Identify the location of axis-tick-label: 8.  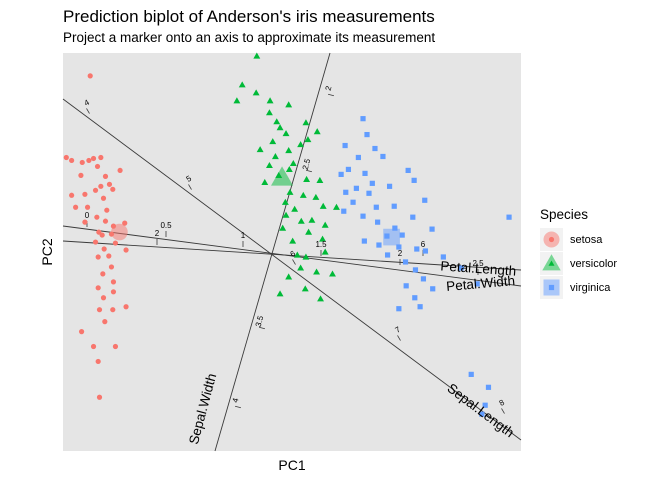
(502, 403).